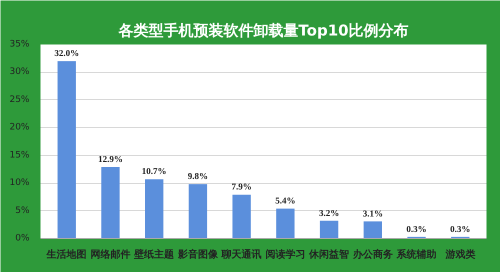 The width and height of the screenshot is (500, 272). What do you see at coordinates (198, 176) in the screenshot?
I see `data-label: 9.8%` at bounding box center [198, 176].